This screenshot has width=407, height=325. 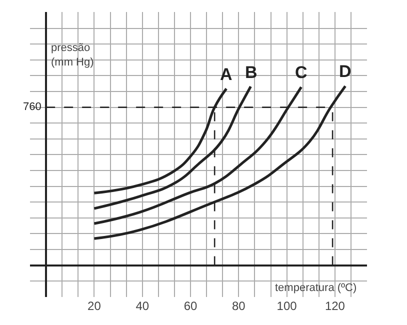 What do you see at coordinates (226, 74) in the screenshot?
I see `series-label: A` at bounding box center [226, 74].